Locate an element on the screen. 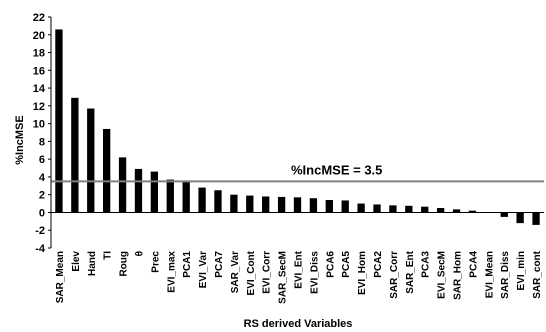 This screenshot has height=332, width=546. x-tick-label: EVI_Hom is located at coordinates (362, 273).